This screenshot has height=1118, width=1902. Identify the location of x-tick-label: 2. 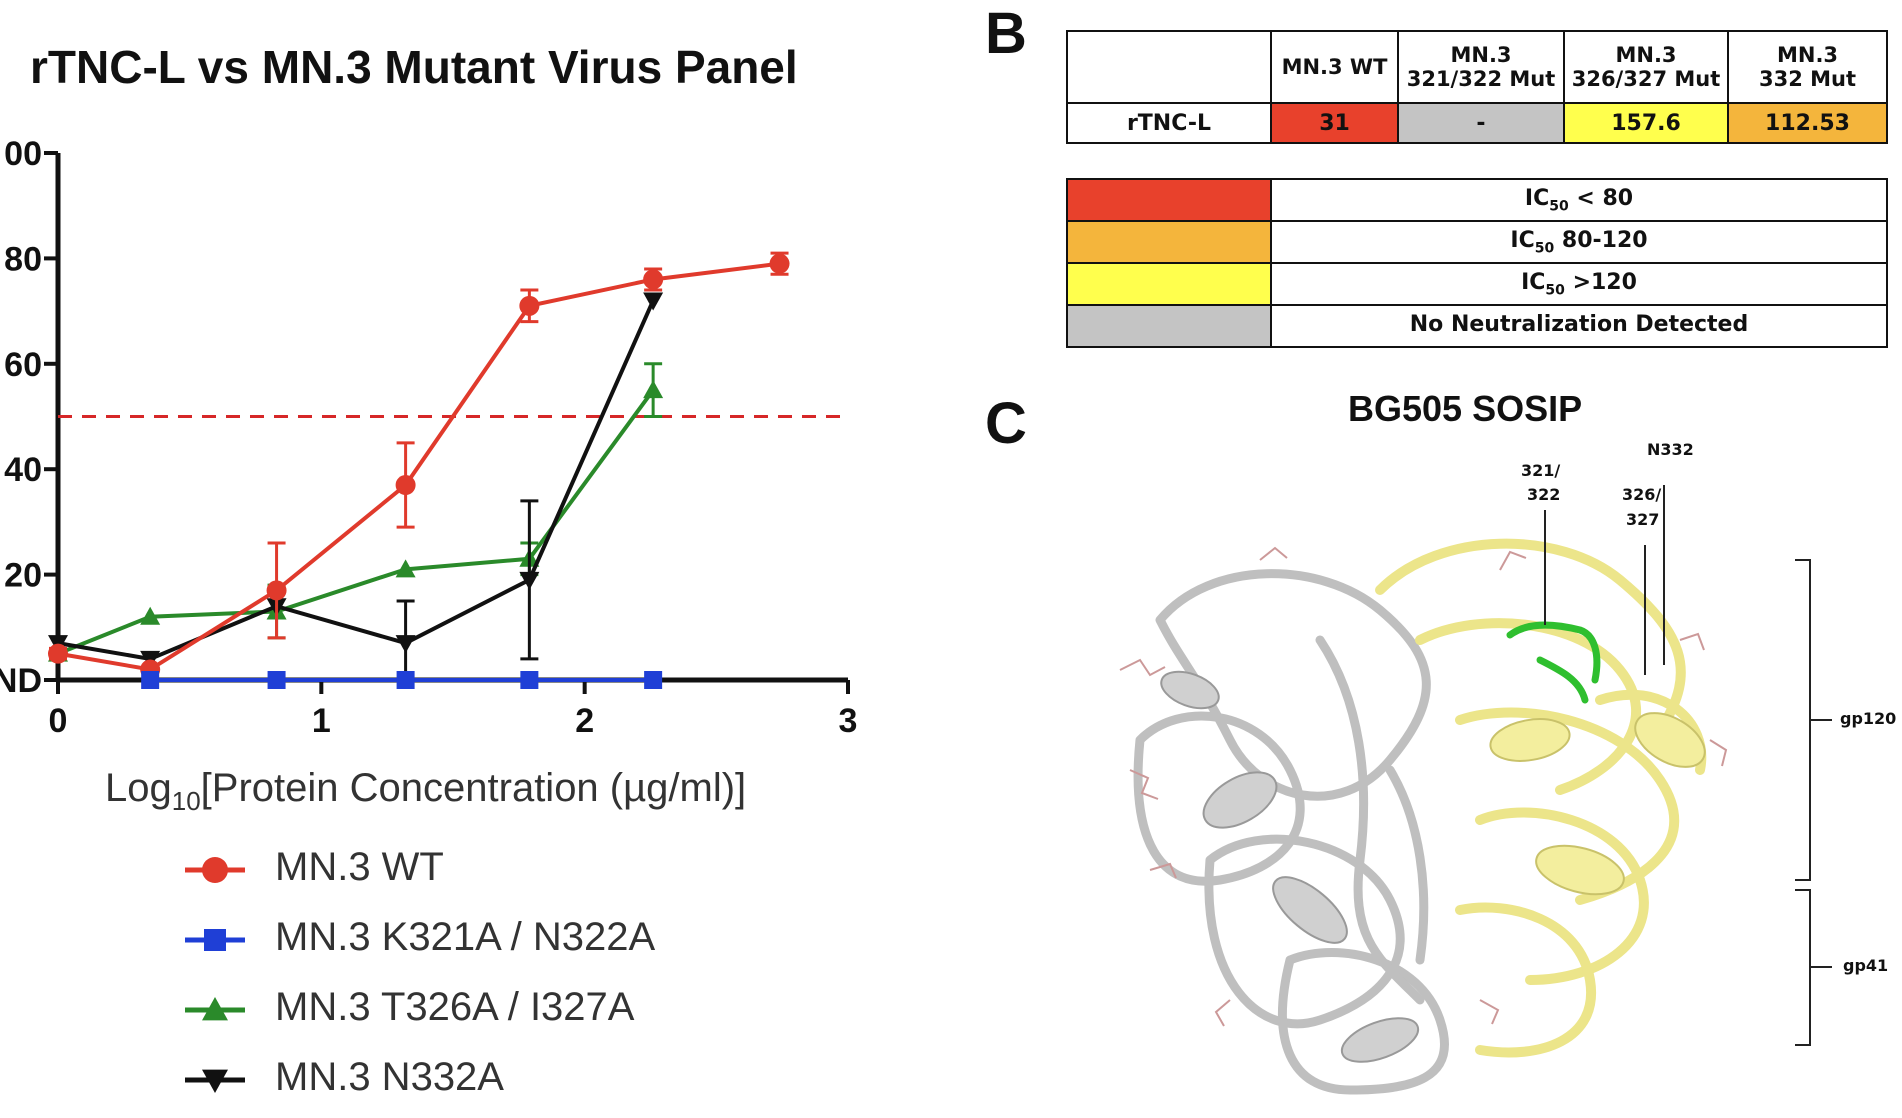
(584, 721).